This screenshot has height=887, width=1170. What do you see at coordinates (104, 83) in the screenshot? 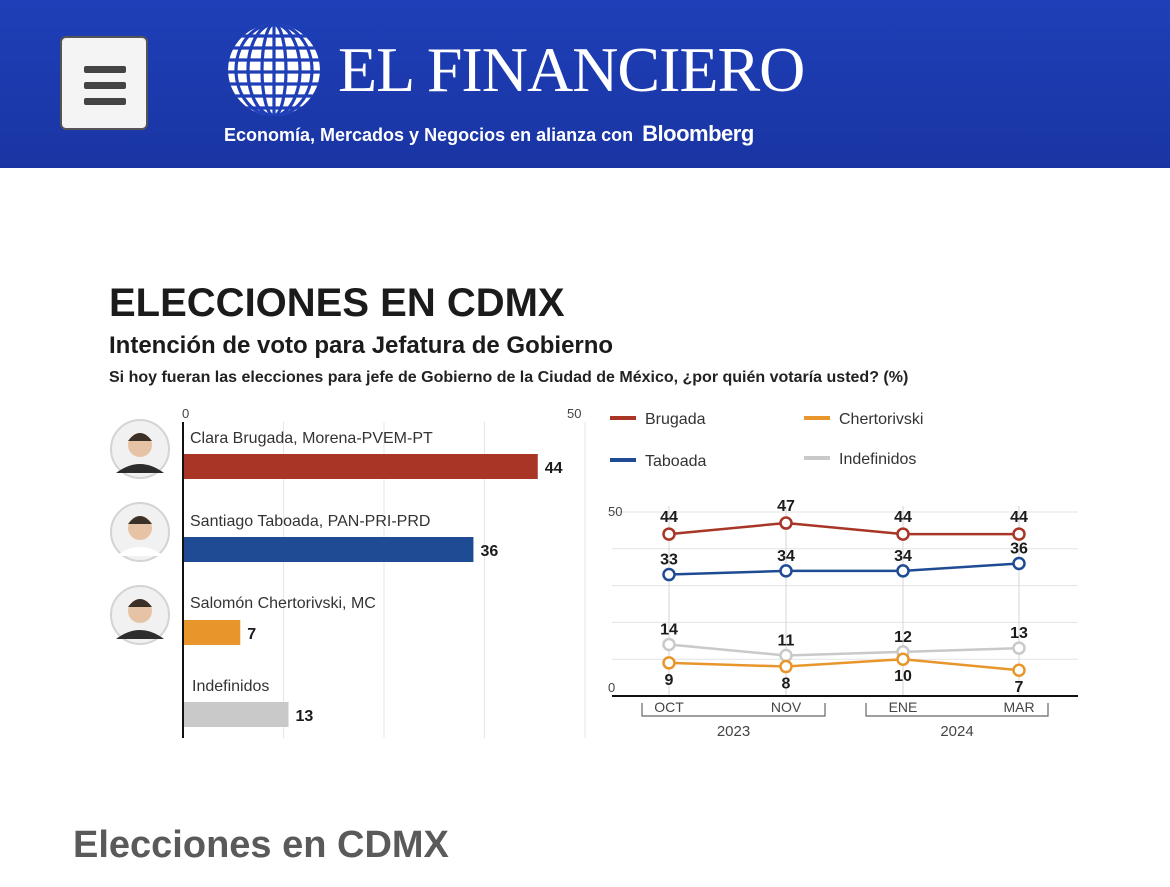
I see `hamburger-menu-button` at bounding box center [104, 83].